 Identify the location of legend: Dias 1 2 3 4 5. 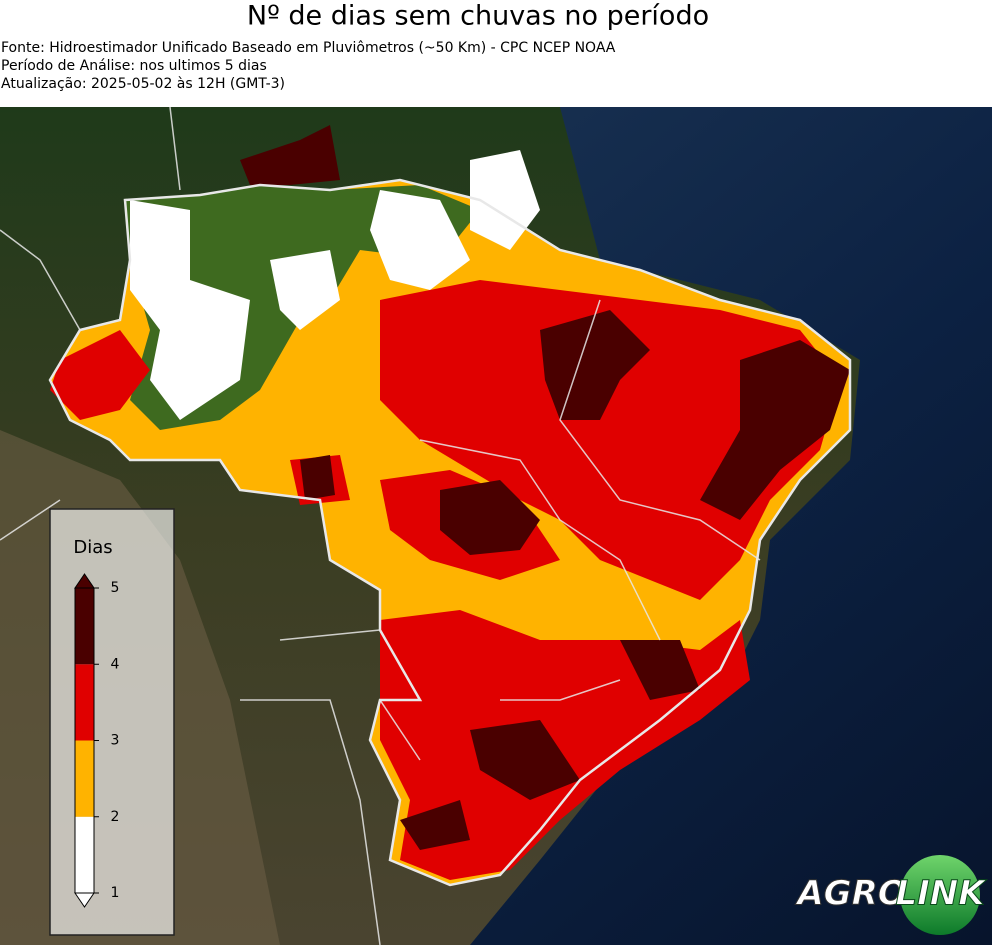
(112, 722).